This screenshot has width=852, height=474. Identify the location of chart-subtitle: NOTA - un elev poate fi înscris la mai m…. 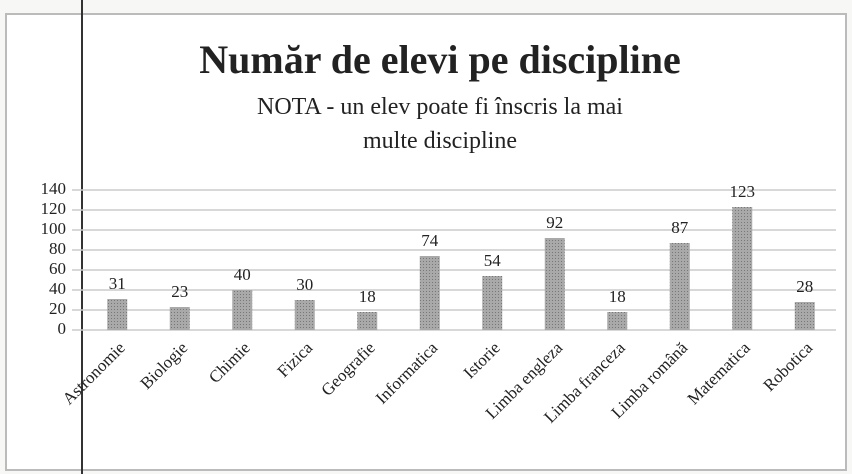
(440, 124).